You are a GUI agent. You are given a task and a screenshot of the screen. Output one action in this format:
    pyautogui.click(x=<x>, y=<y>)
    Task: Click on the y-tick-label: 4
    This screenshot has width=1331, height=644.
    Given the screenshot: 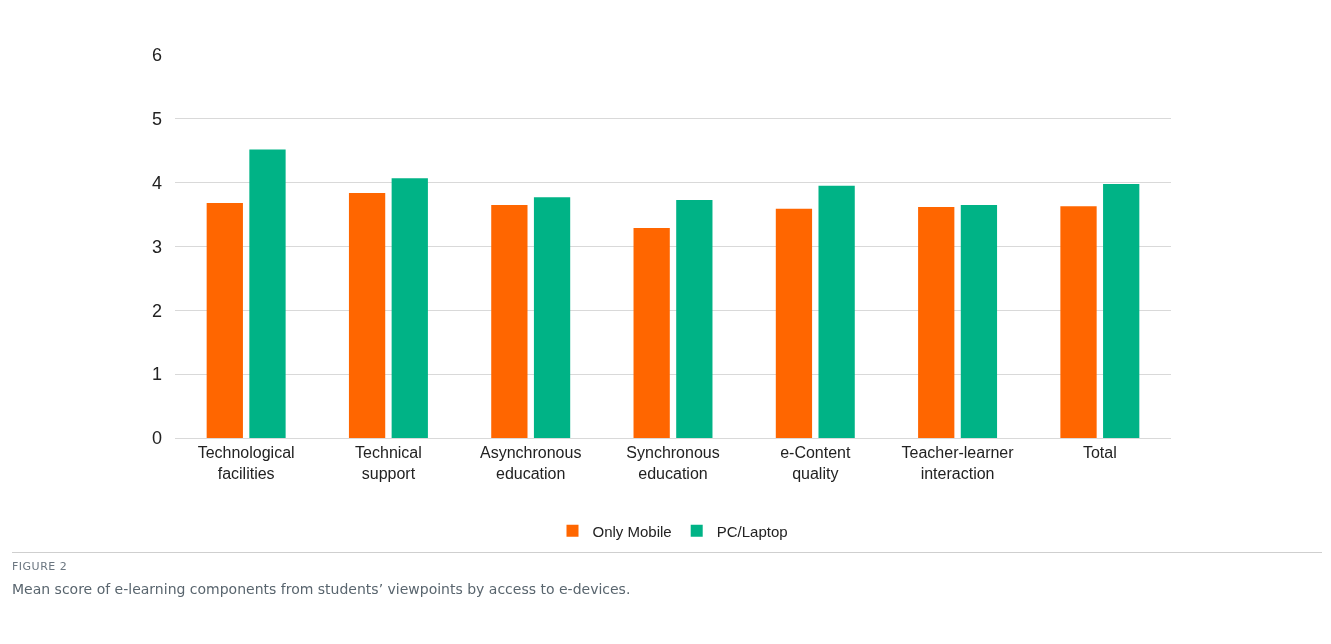 What is the action you would take?
    pyautogui.click(x=156, y=182)
    